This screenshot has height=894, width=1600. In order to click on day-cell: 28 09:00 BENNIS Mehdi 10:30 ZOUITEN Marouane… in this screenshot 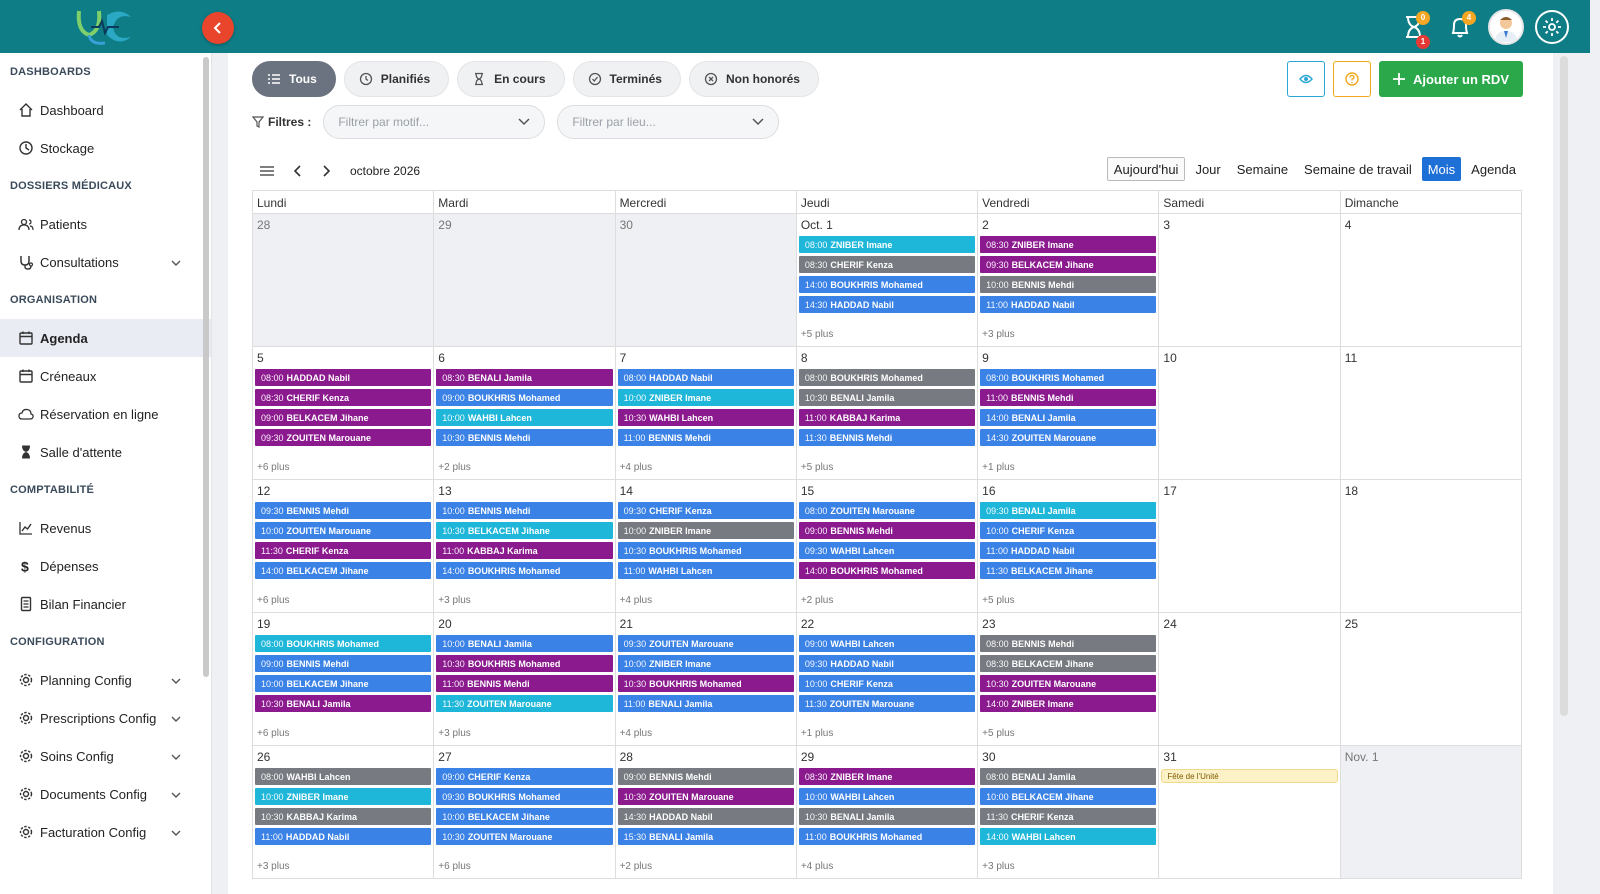, I will do `click(706, 812)`.